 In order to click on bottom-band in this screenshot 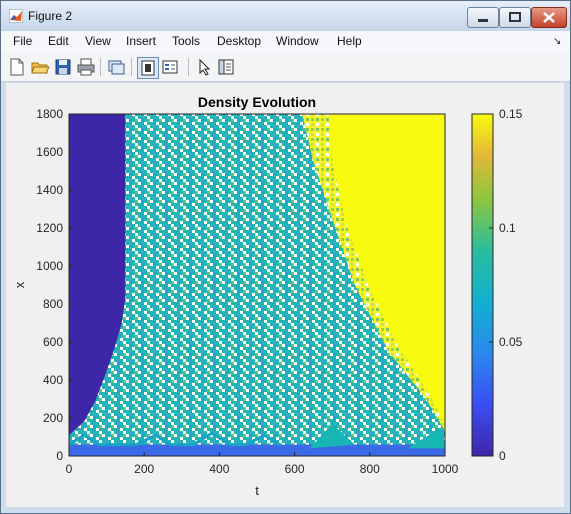, I will do `click(257, 450)`.